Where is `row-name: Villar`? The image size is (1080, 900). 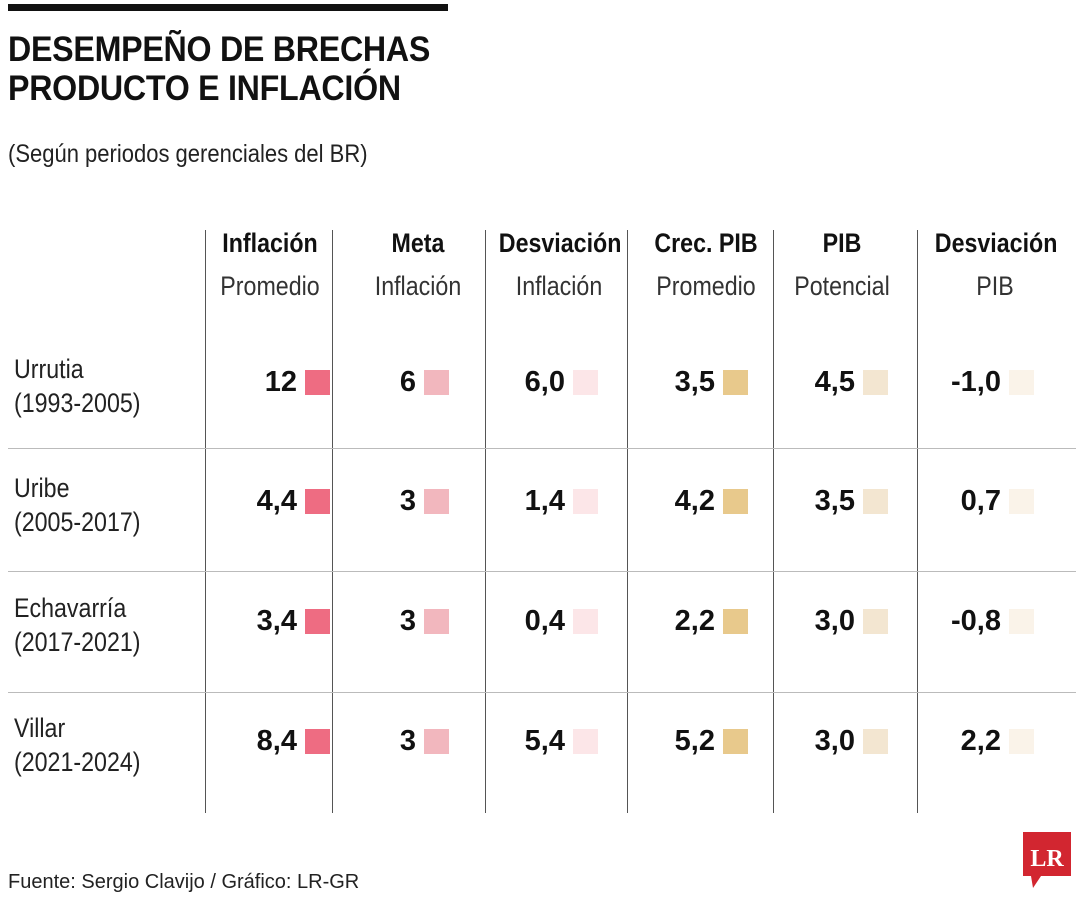
row-name: Villar is located at coordinates (40, 728).